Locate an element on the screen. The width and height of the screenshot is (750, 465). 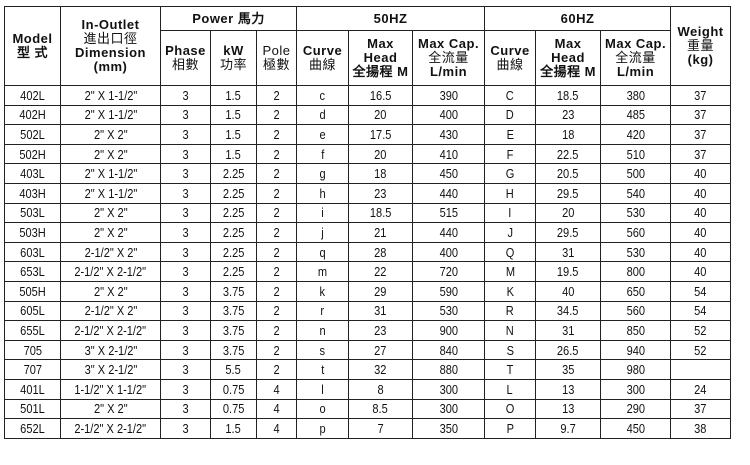
table-cell: D is located at coordinates (510, 115).